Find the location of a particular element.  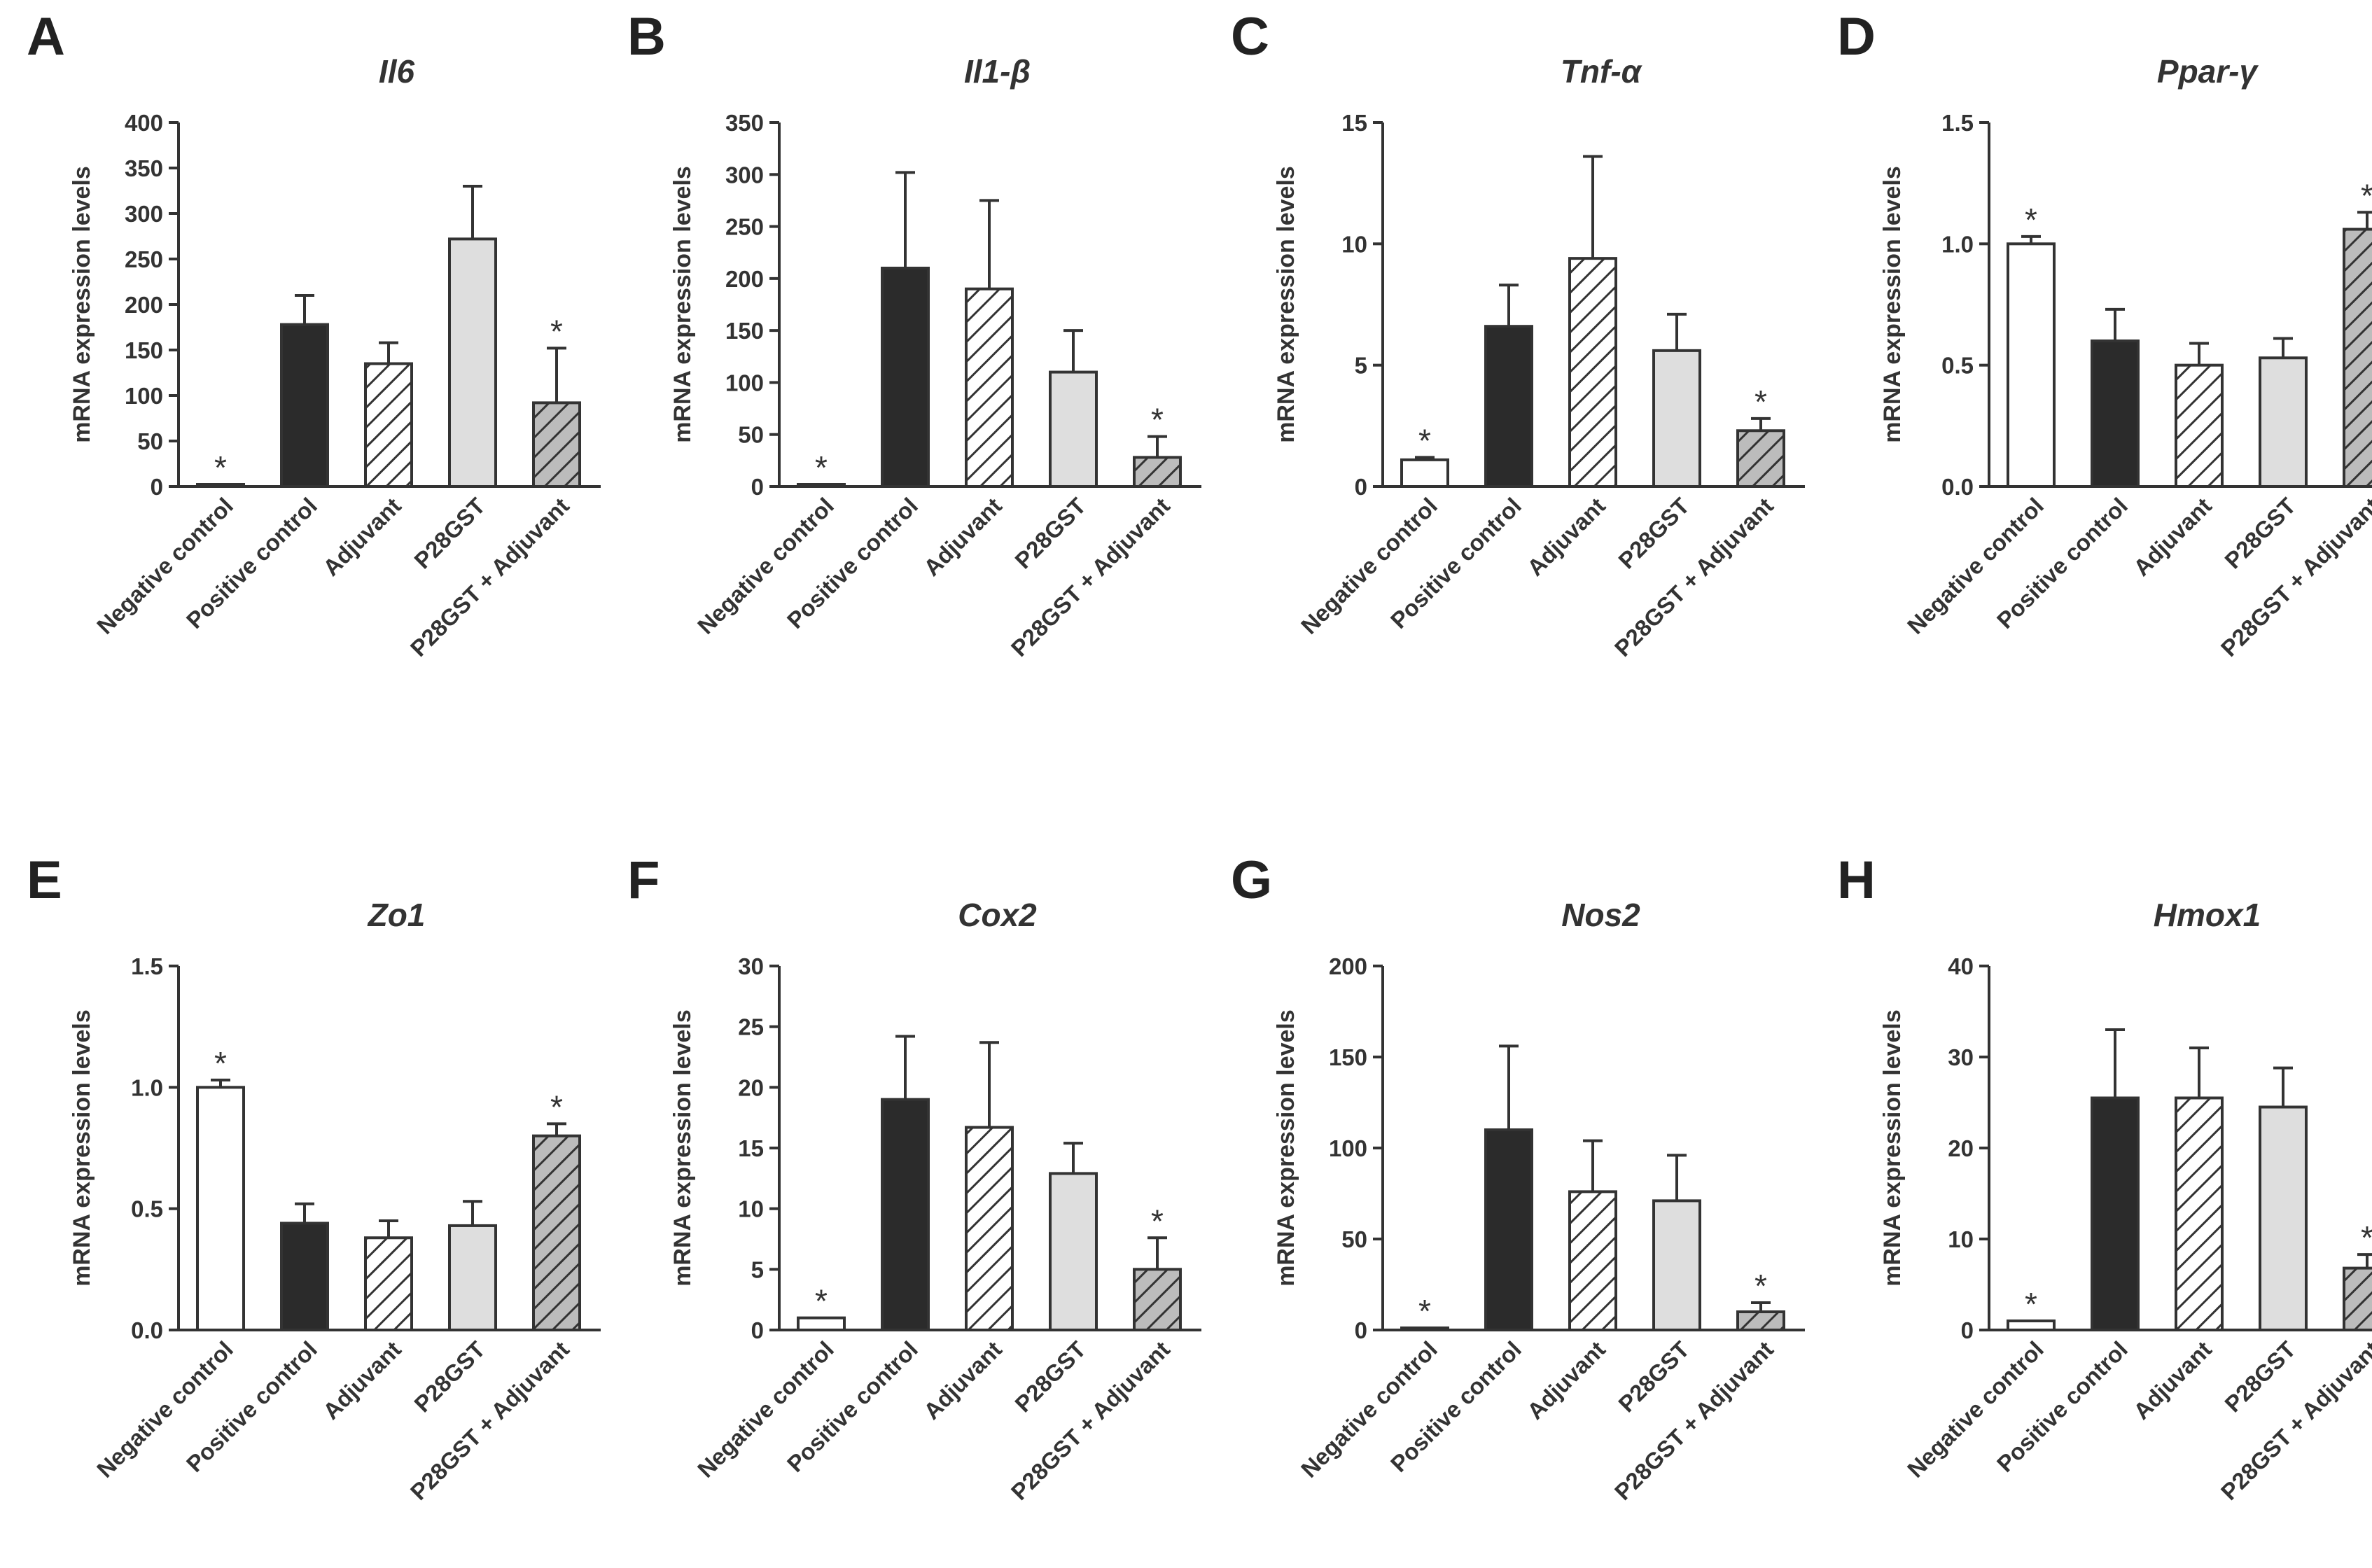

panel-letter: A is located at coordinates (46, 36).